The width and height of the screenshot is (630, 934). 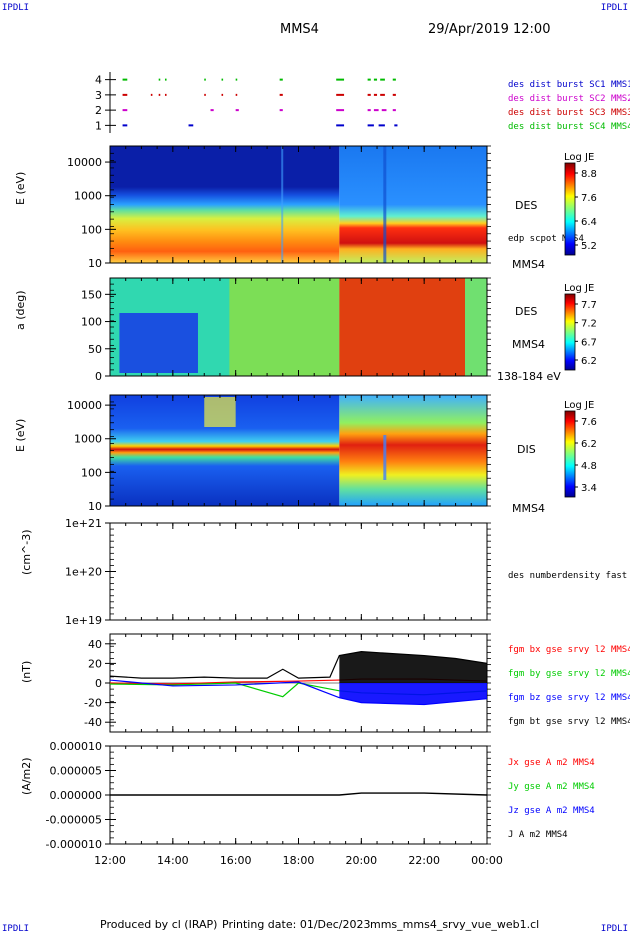 I want to click on des-energy-side-label-3: MMS4, so click(x=528, y=264).